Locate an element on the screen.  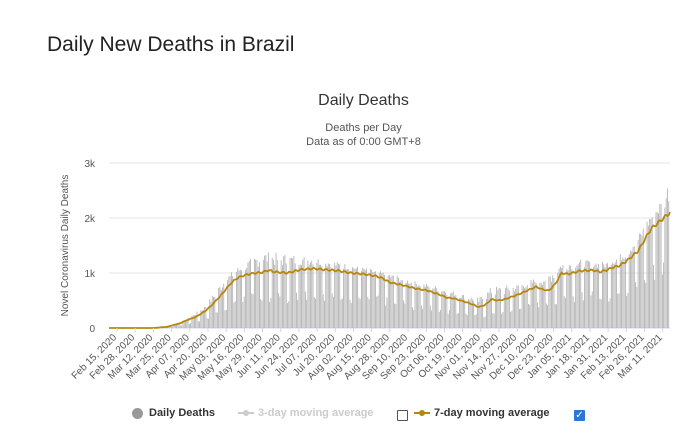
legend-item-7day-average: 7-day moving average is located at coordinates (482, 413).